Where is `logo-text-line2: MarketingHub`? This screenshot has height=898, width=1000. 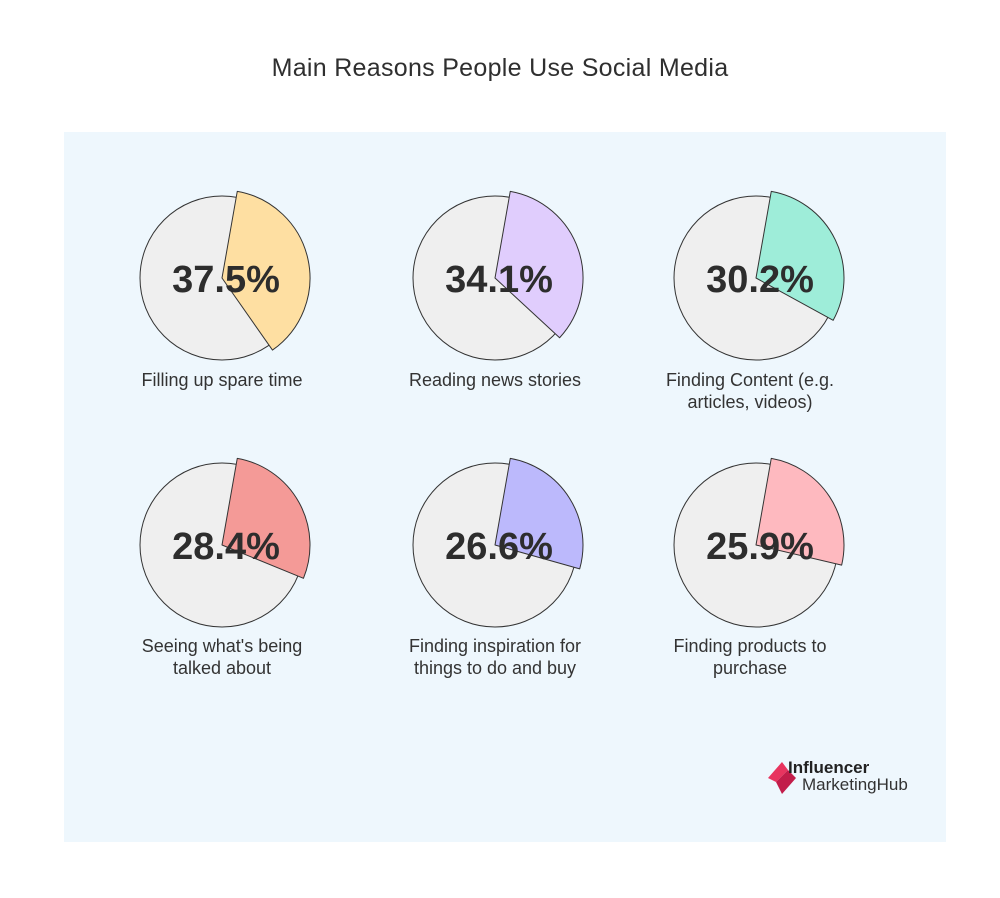 logo-text-line2: MarketingHub is located at coordinates (855, 784).